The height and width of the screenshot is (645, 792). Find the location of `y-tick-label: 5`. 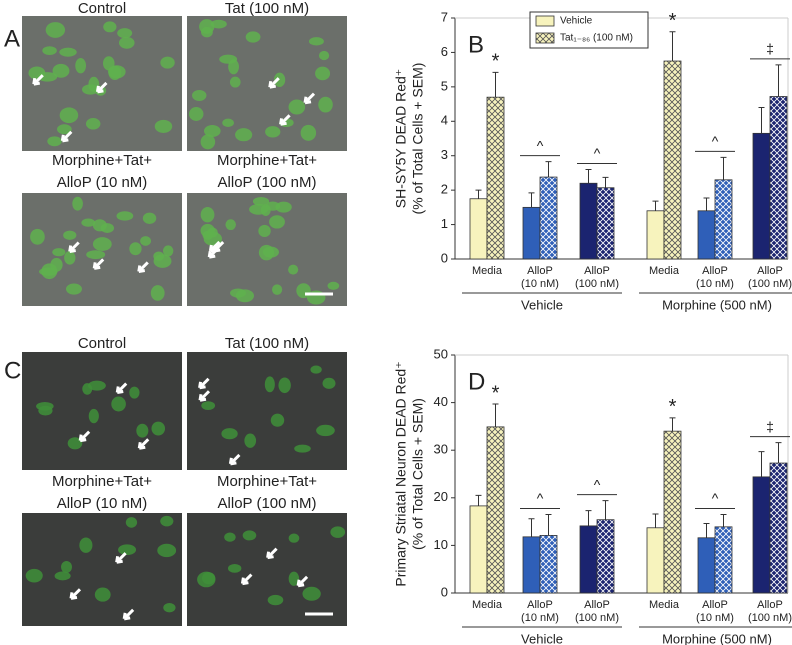

y-tick-label: 5 is located at coordinates (444, 85).